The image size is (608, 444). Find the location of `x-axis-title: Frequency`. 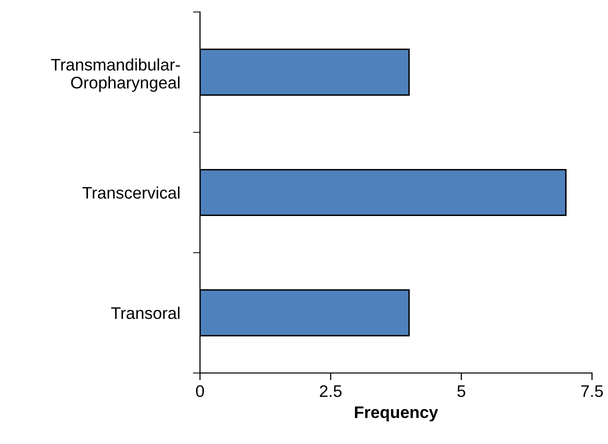

x-axis-title: Frequency is located at coordinates (396, 414).